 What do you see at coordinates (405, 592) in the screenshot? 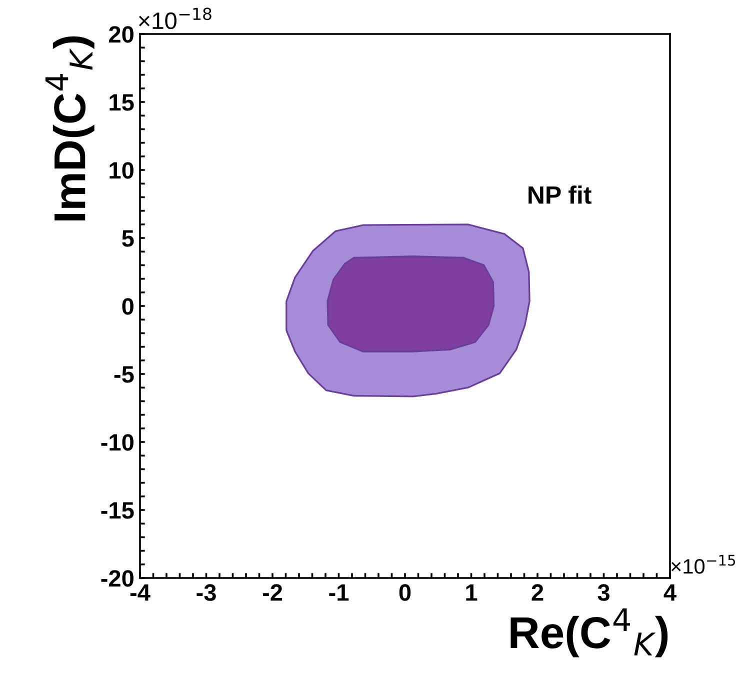
I see `x-tick-label: 0` at bounding box center [405, 592].